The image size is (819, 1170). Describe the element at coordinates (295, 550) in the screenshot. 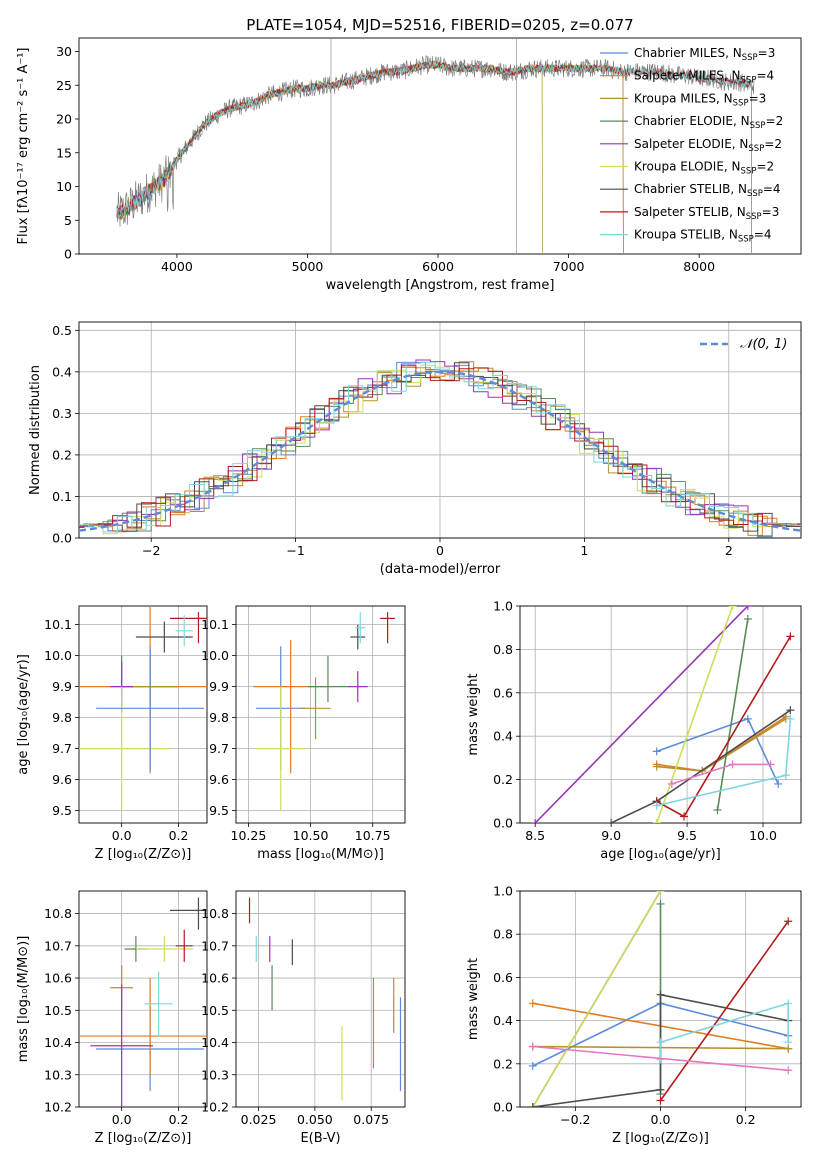

I see `x-tick-label: −1` at that location.